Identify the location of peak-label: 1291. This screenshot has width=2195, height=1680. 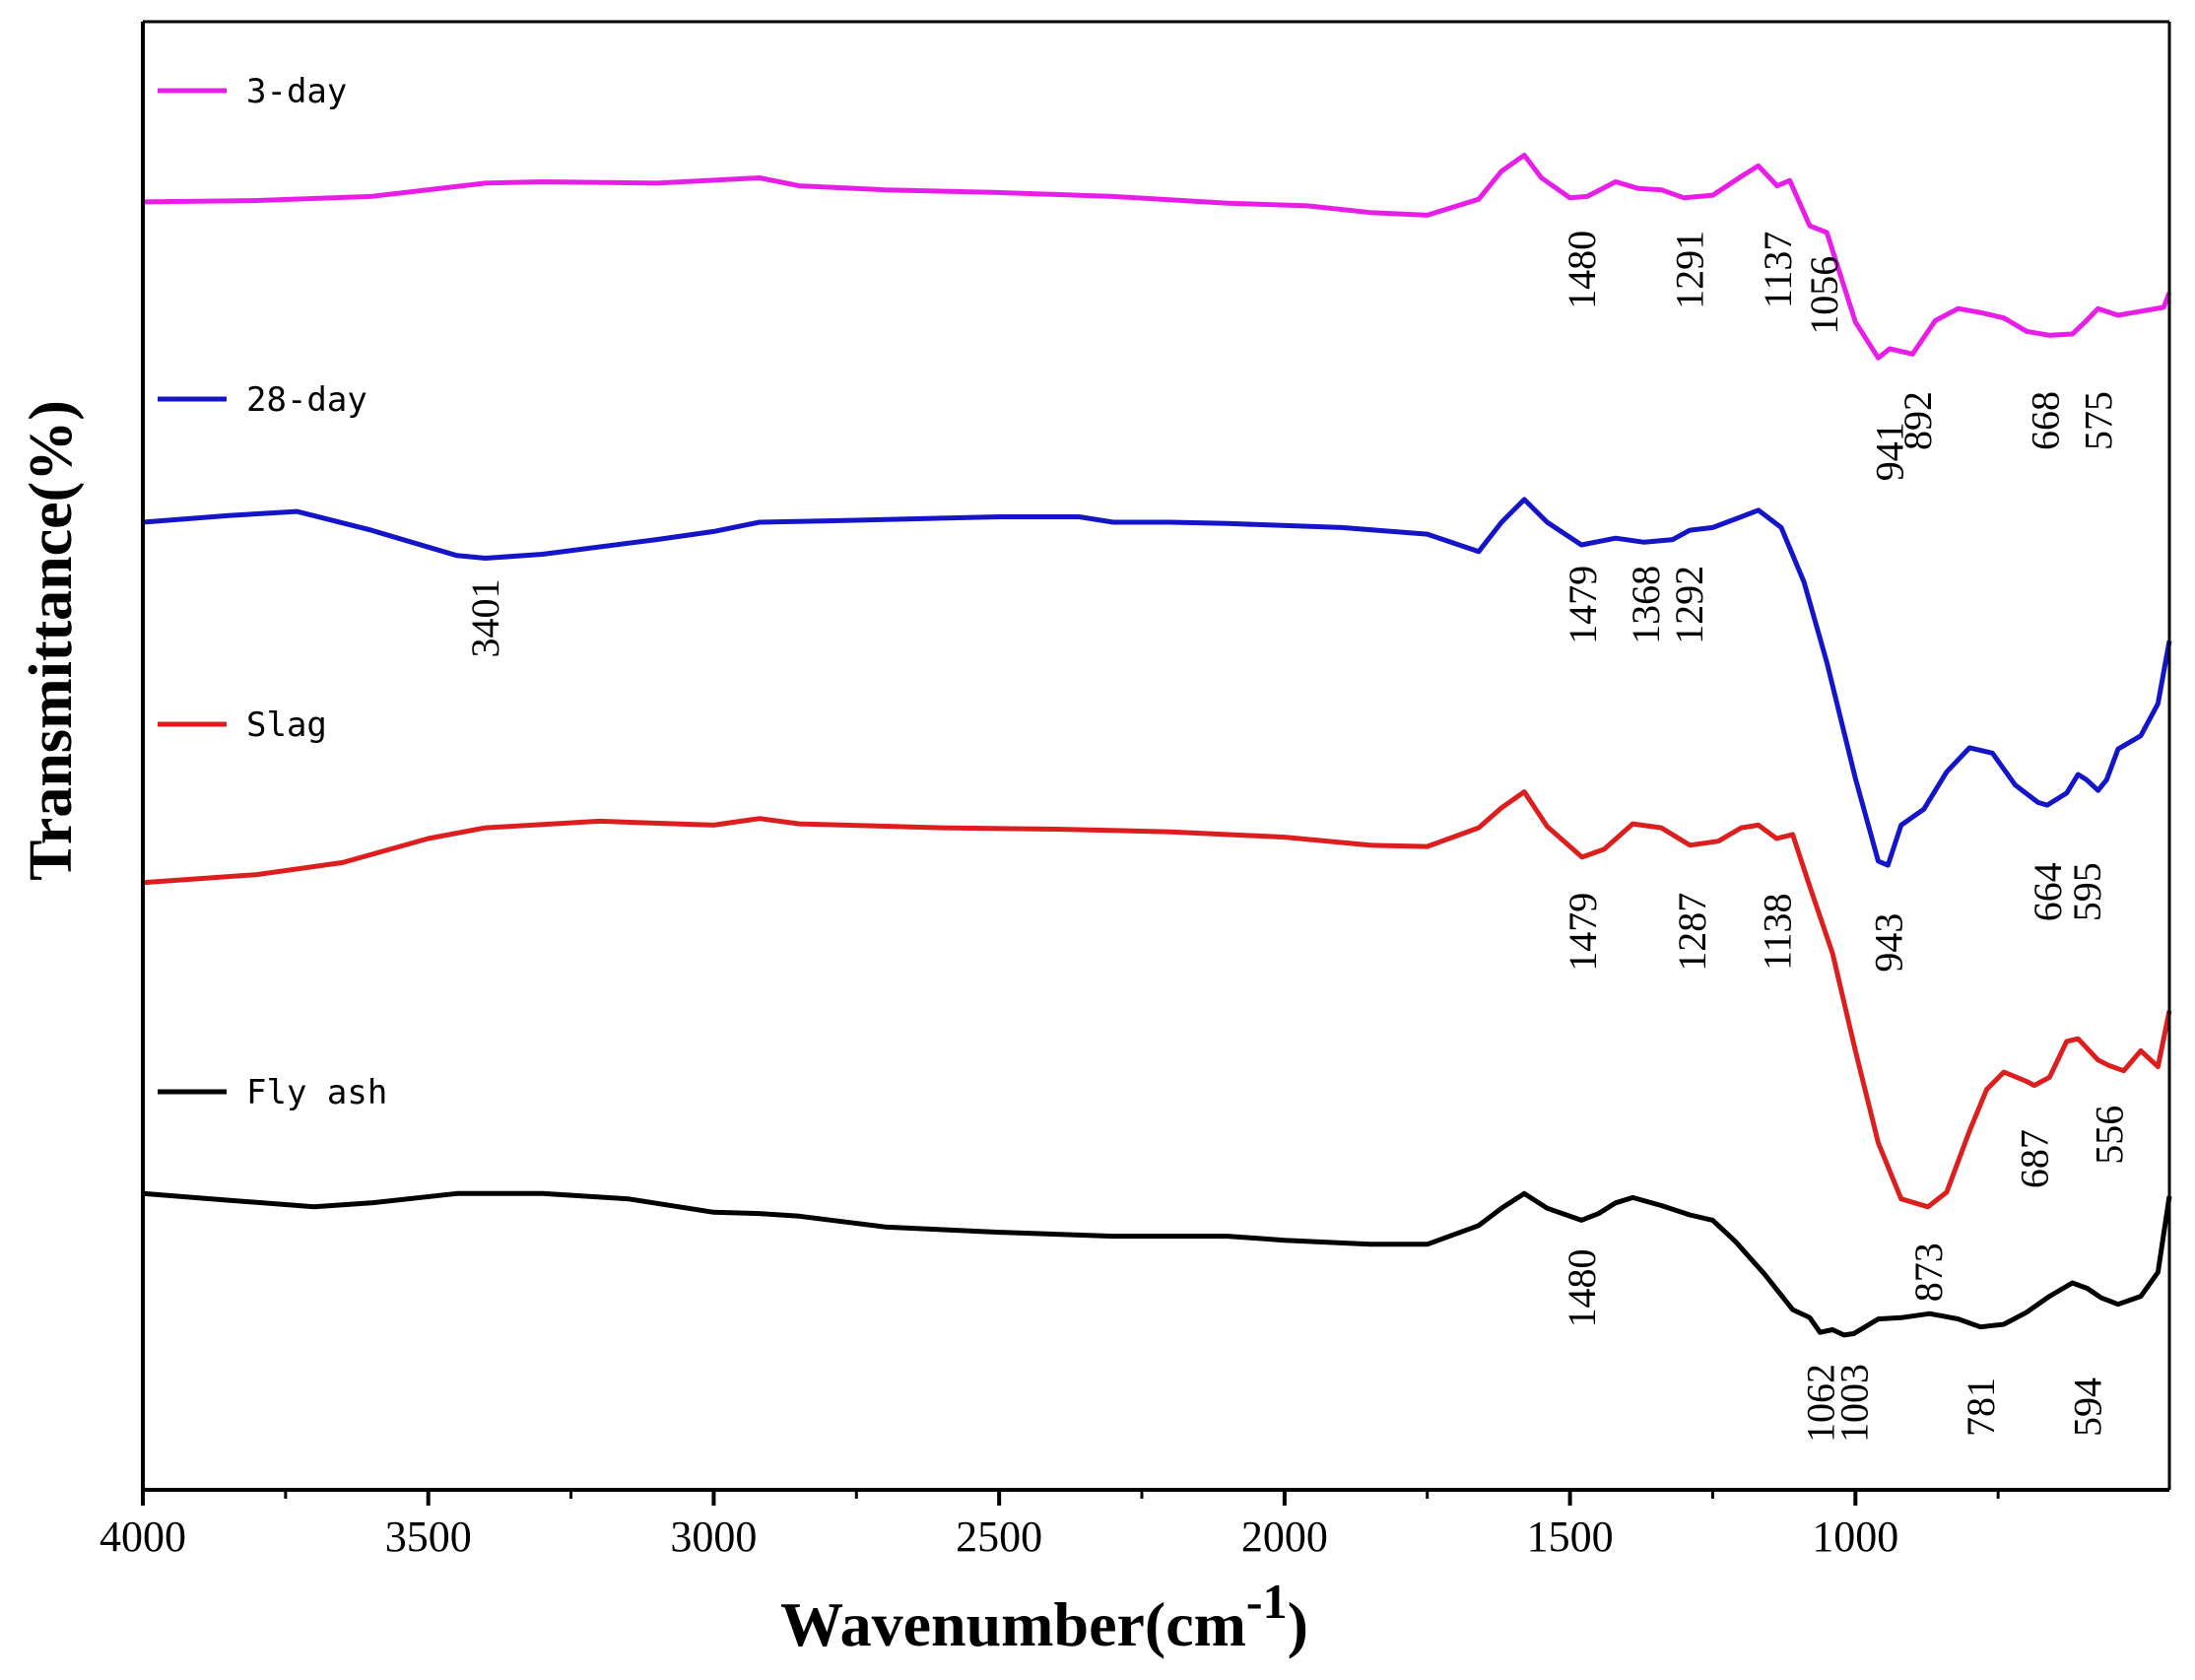
(1690, 270).